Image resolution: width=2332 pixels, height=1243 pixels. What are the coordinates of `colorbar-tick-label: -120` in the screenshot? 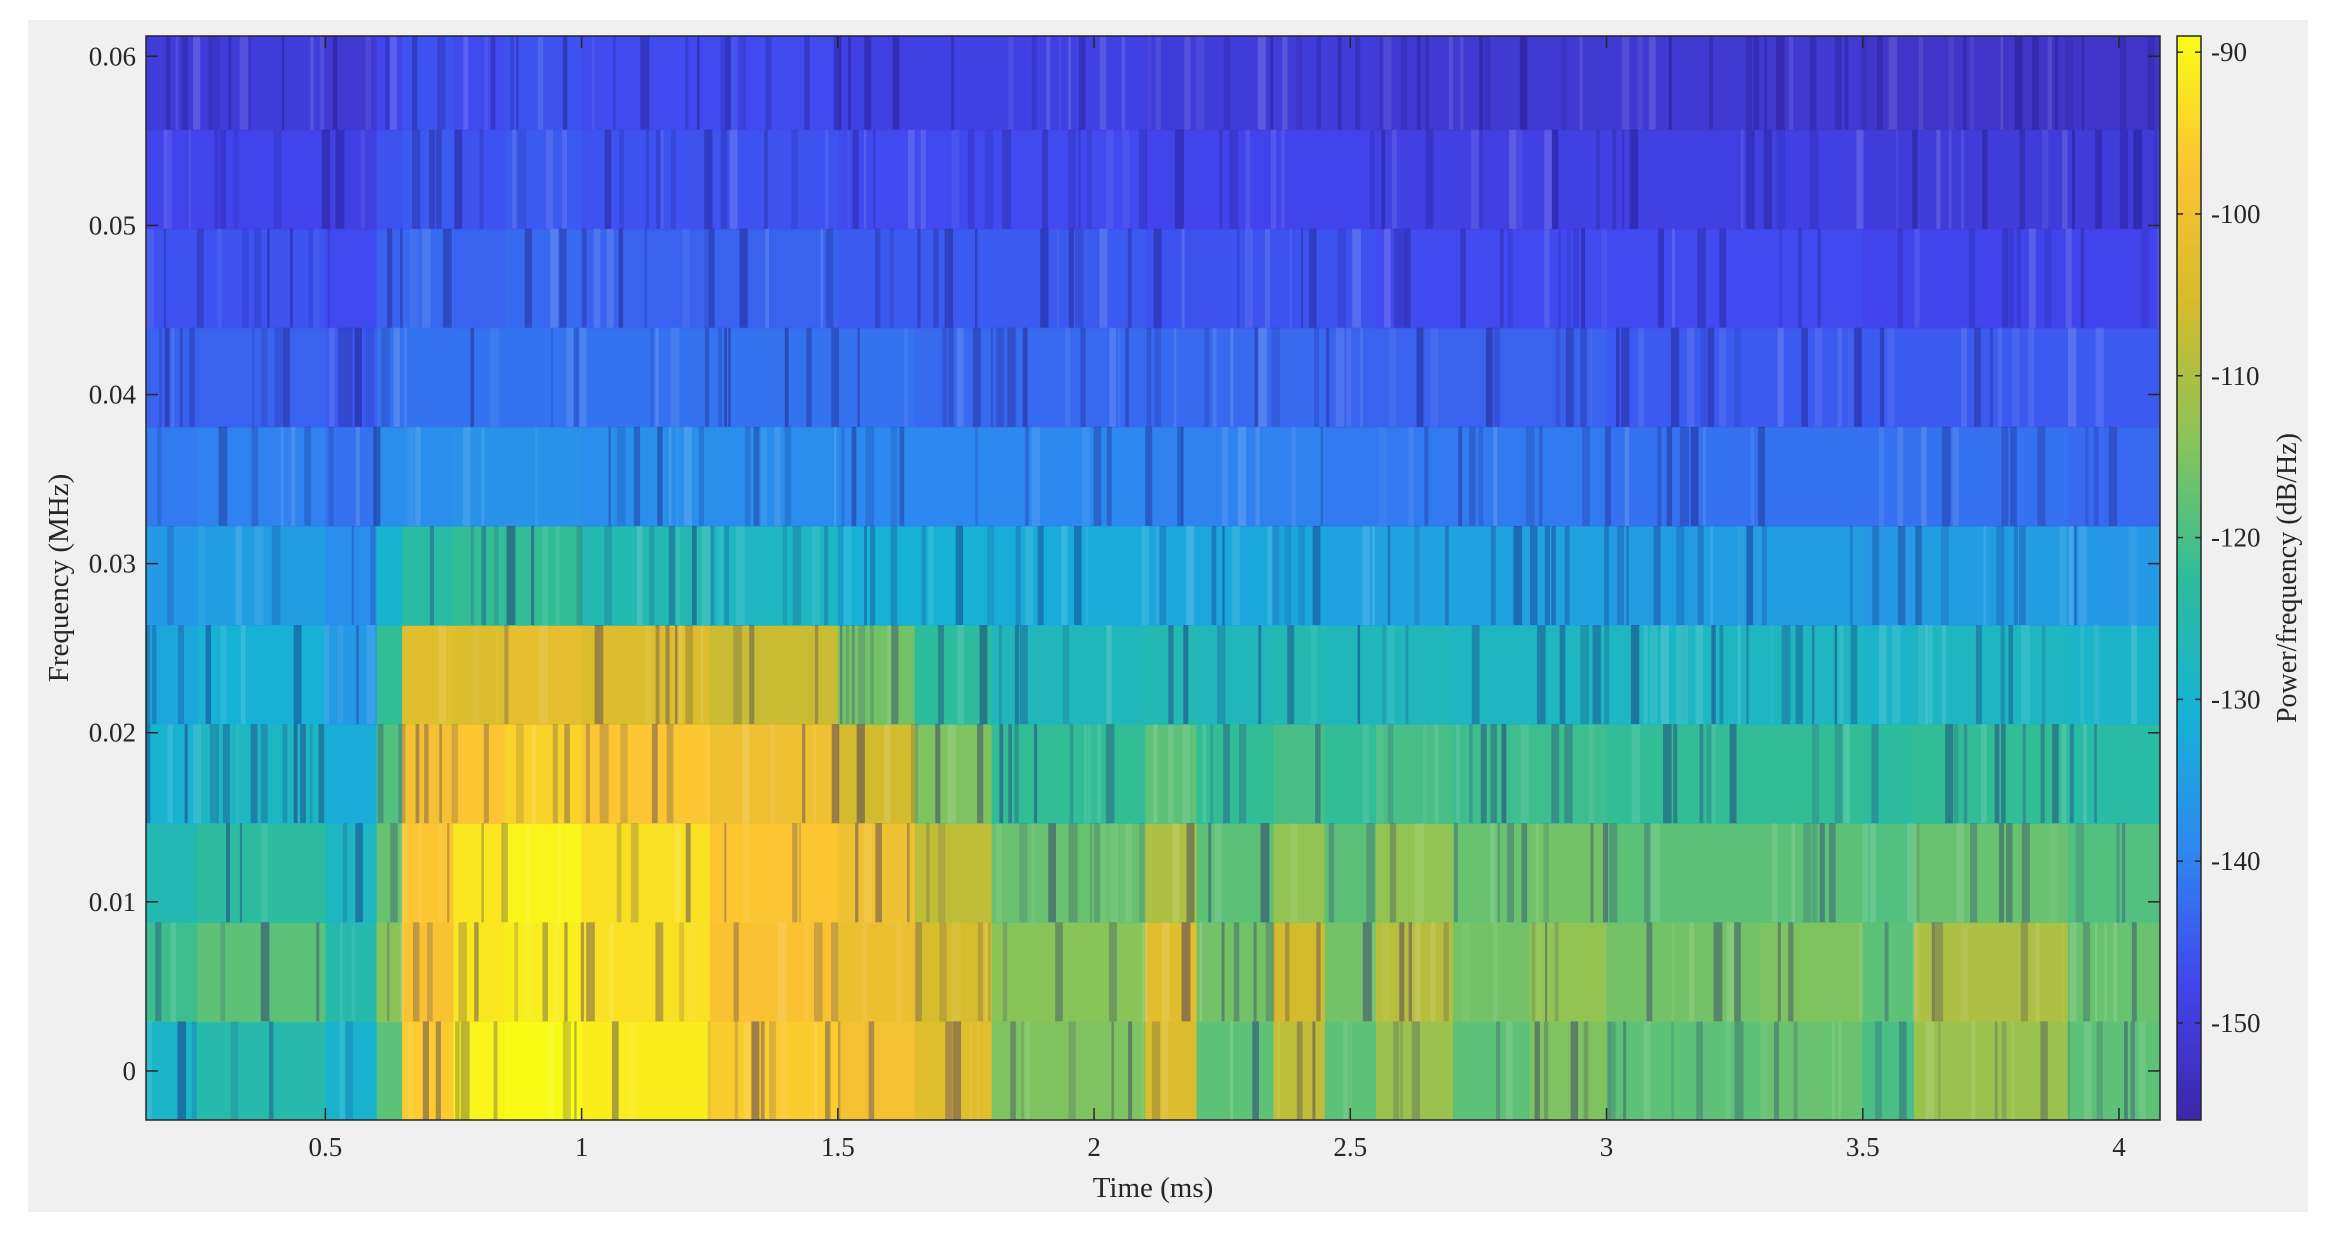 It's located at (2236, 538).